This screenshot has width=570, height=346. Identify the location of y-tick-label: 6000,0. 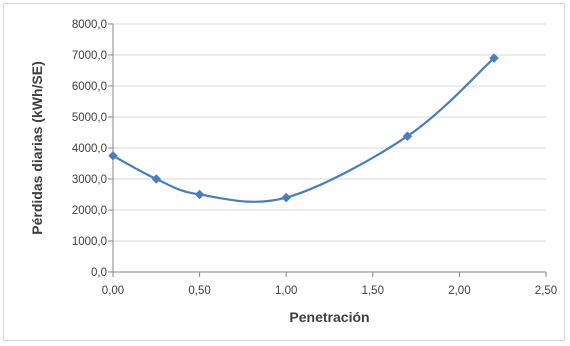
(89, 87).